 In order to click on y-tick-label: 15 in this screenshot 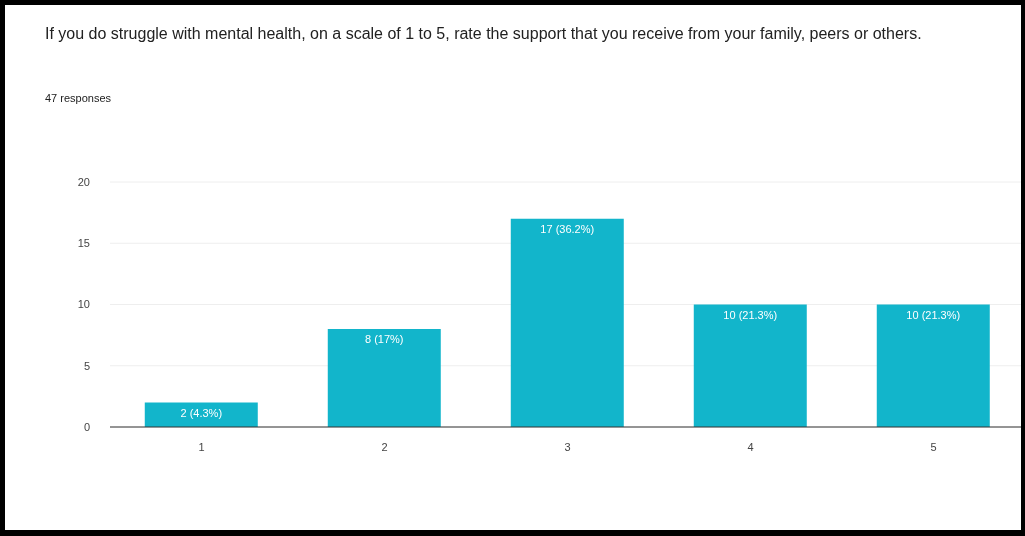, I will do `click(83, 243)`.